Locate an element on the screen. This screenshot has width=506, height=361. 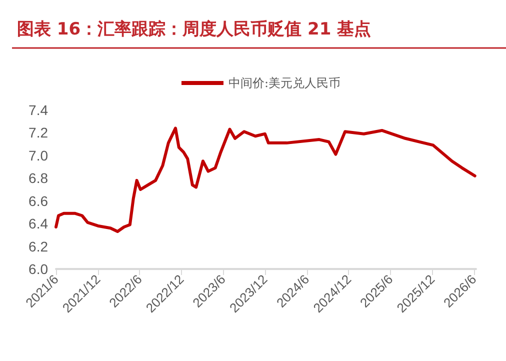
y-tick-label: 6.4 is located at coordinates (38, 224).